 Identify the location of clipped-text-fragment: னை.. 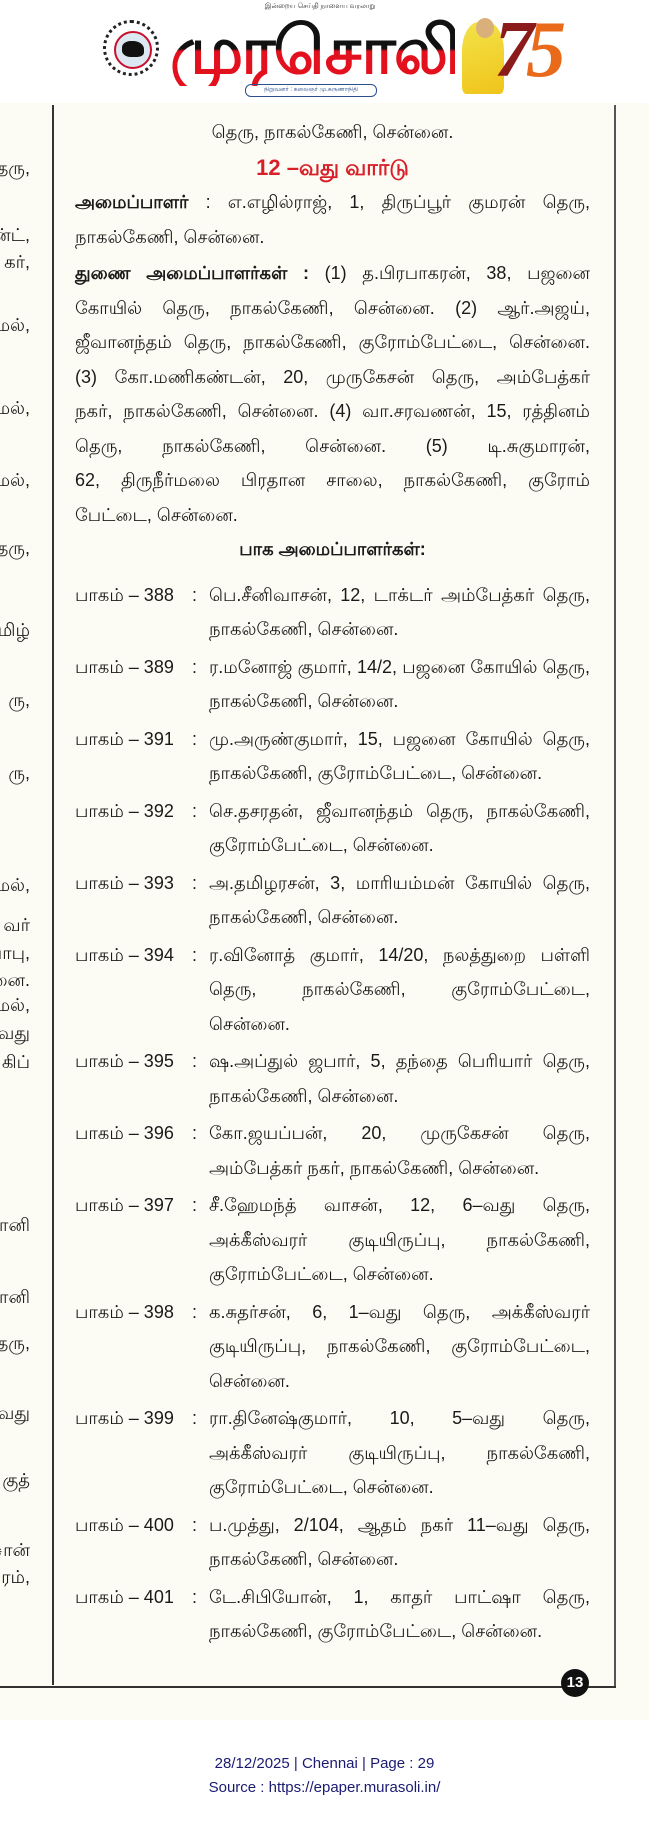
(15, 980).